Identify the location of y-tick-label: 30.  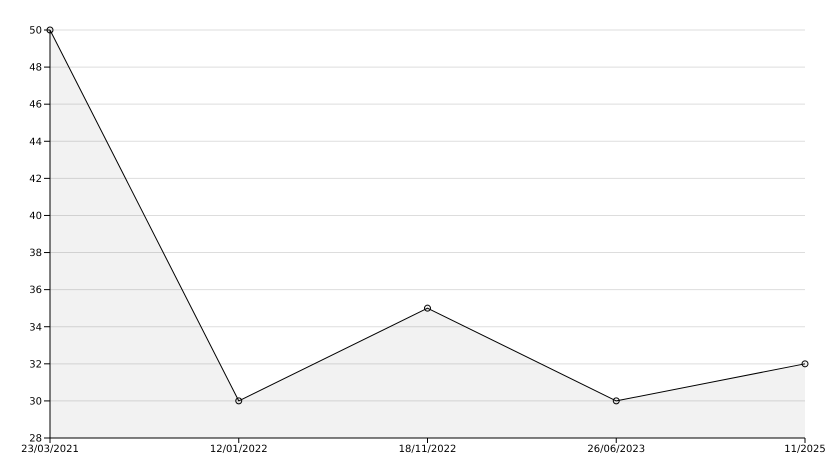
(35, 402).